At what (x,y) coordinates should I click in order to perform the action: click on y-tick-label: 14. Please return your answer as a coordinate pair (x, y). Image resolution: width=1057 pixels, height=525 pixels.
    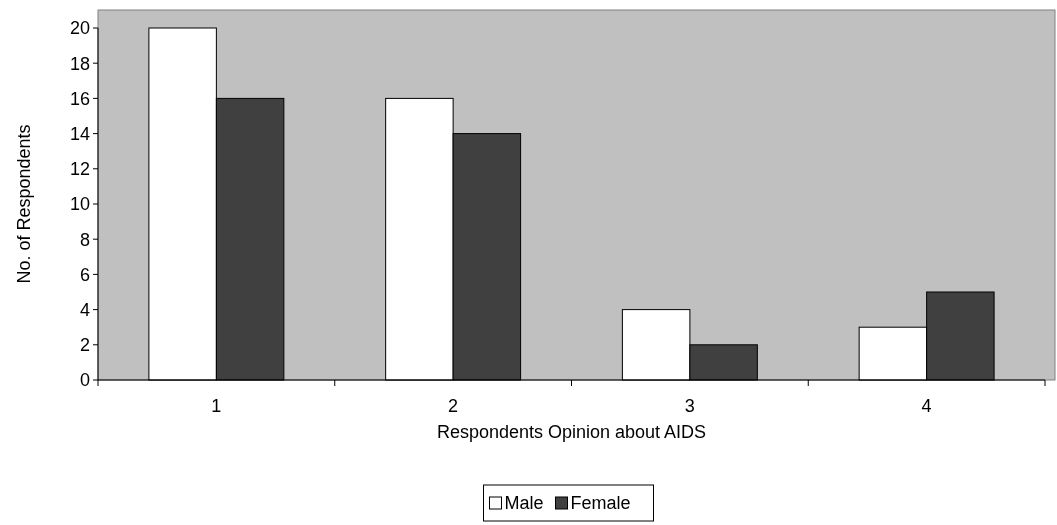
    Looking at the image, I should click on (79, 133).